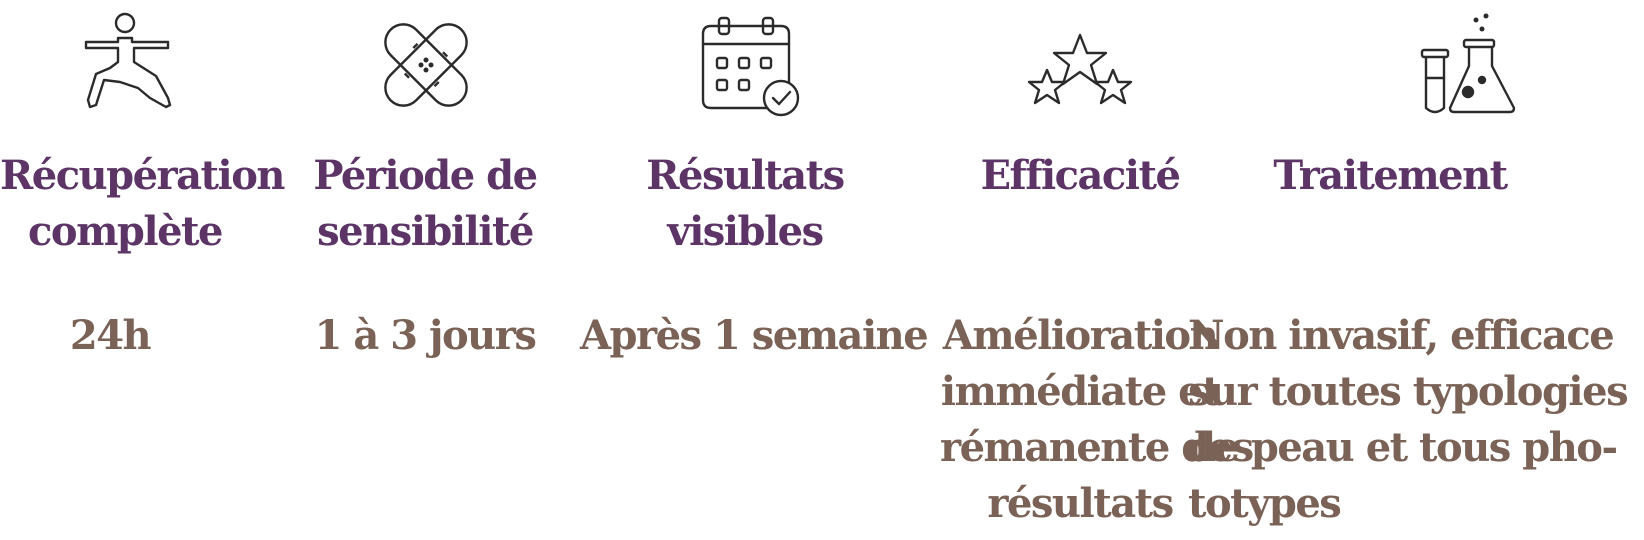 The image size is (1644, 540). Describe the element at coordinates (1390, 175) in the screenshot. I see `feature-title: Traitement` at that location.